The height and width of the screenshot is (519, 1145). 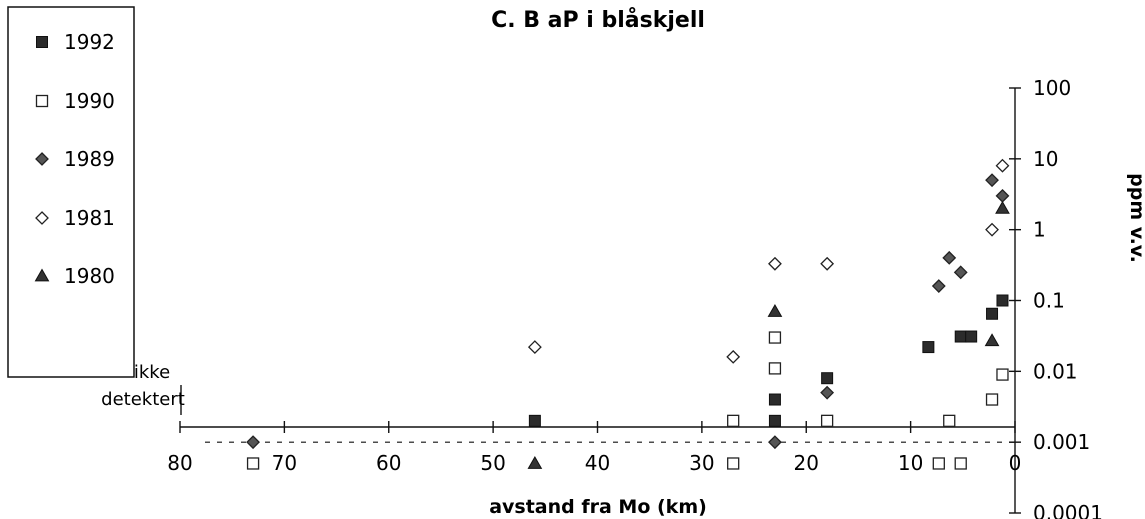 I want to click on y-axis-title: ppm v.v., so click(x=1135, y=218).